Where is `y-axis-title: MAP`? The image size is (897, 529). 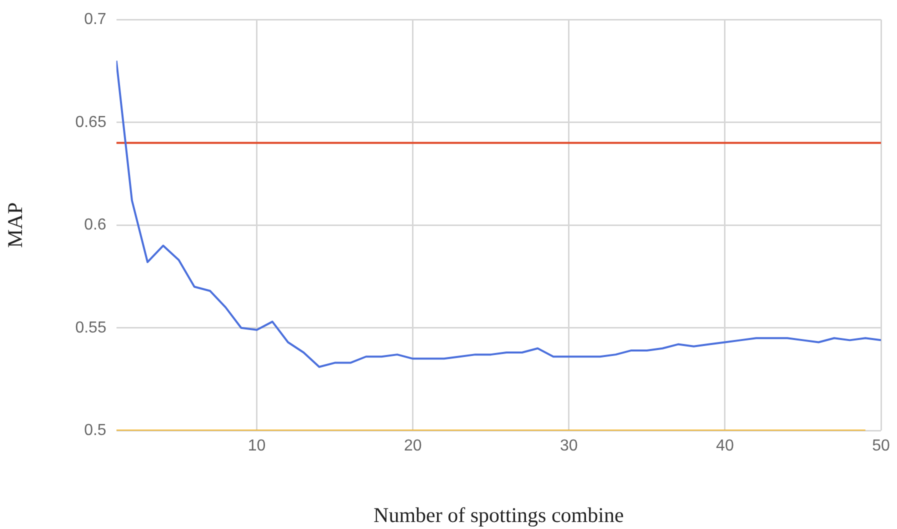 y-axis-title: MAP is located at coordinates (15, 225).